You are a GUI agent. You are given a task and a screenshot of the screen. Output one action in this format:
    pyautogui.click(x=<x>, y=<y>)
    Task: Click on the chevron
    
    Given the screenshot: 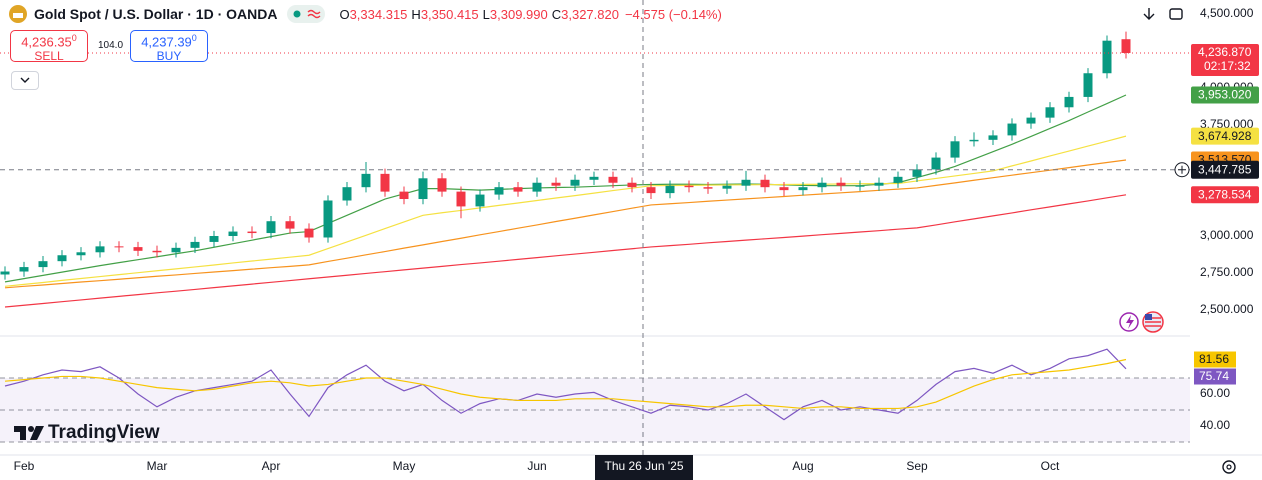 What is the action you would take?
    pyautogui.click(x=25, y=80)
    